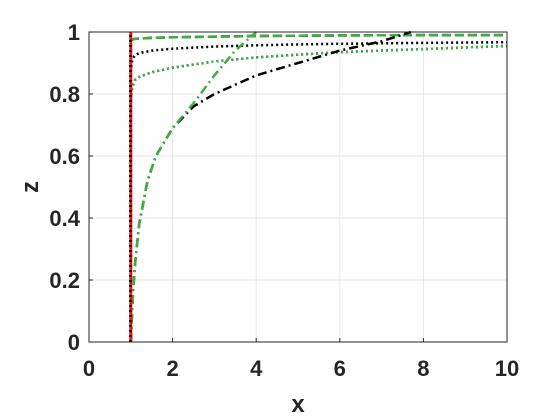 This screenshot has width=560, height=420. I want to click on x-axis-label: x, so click(298, 404).